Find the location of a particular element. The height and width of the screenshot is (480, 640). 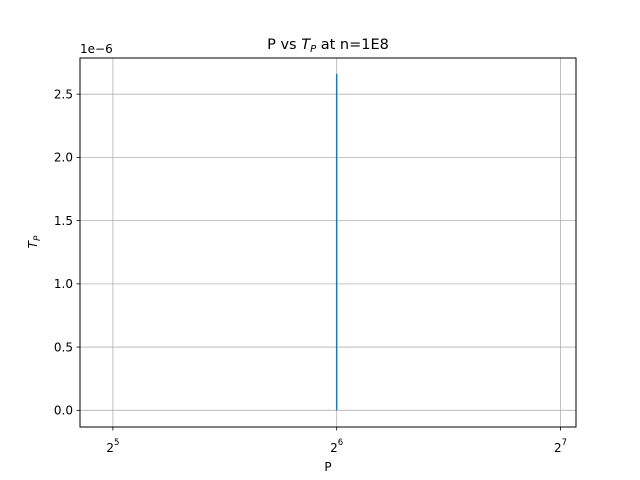

x-tick-base-0: 2 is located at coordinates (110, 448).